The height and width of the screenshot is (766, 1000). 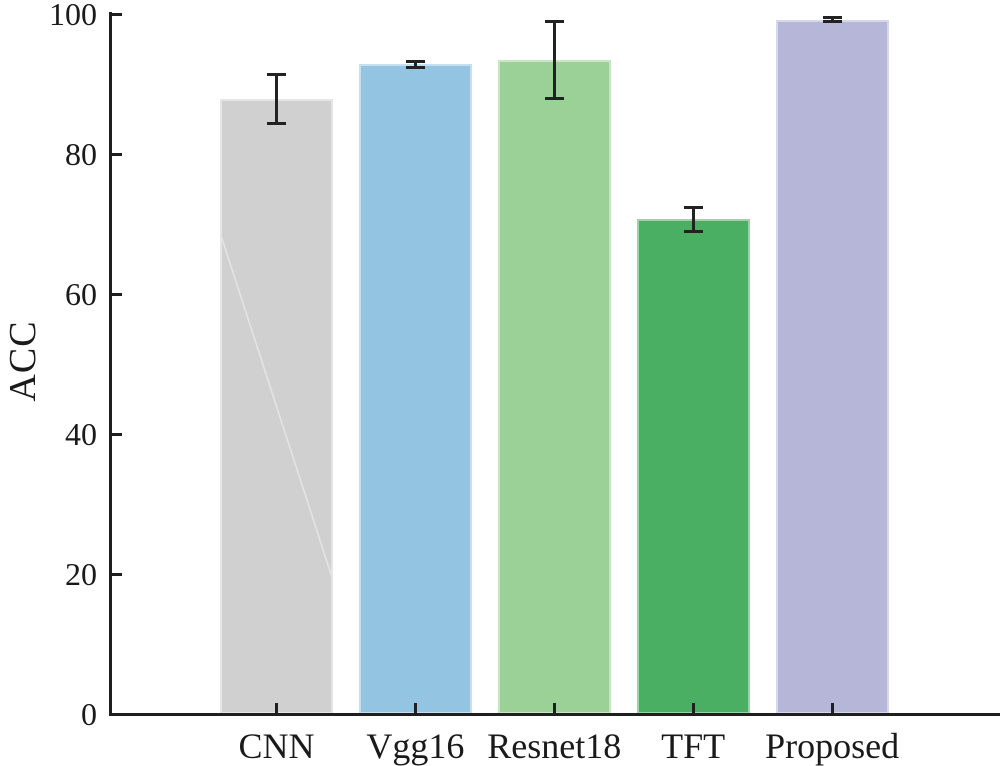 What do you see at coordinates (415, 389) in the screenshot?
I see `bar-vgg16` at bounding box center [415, 389].